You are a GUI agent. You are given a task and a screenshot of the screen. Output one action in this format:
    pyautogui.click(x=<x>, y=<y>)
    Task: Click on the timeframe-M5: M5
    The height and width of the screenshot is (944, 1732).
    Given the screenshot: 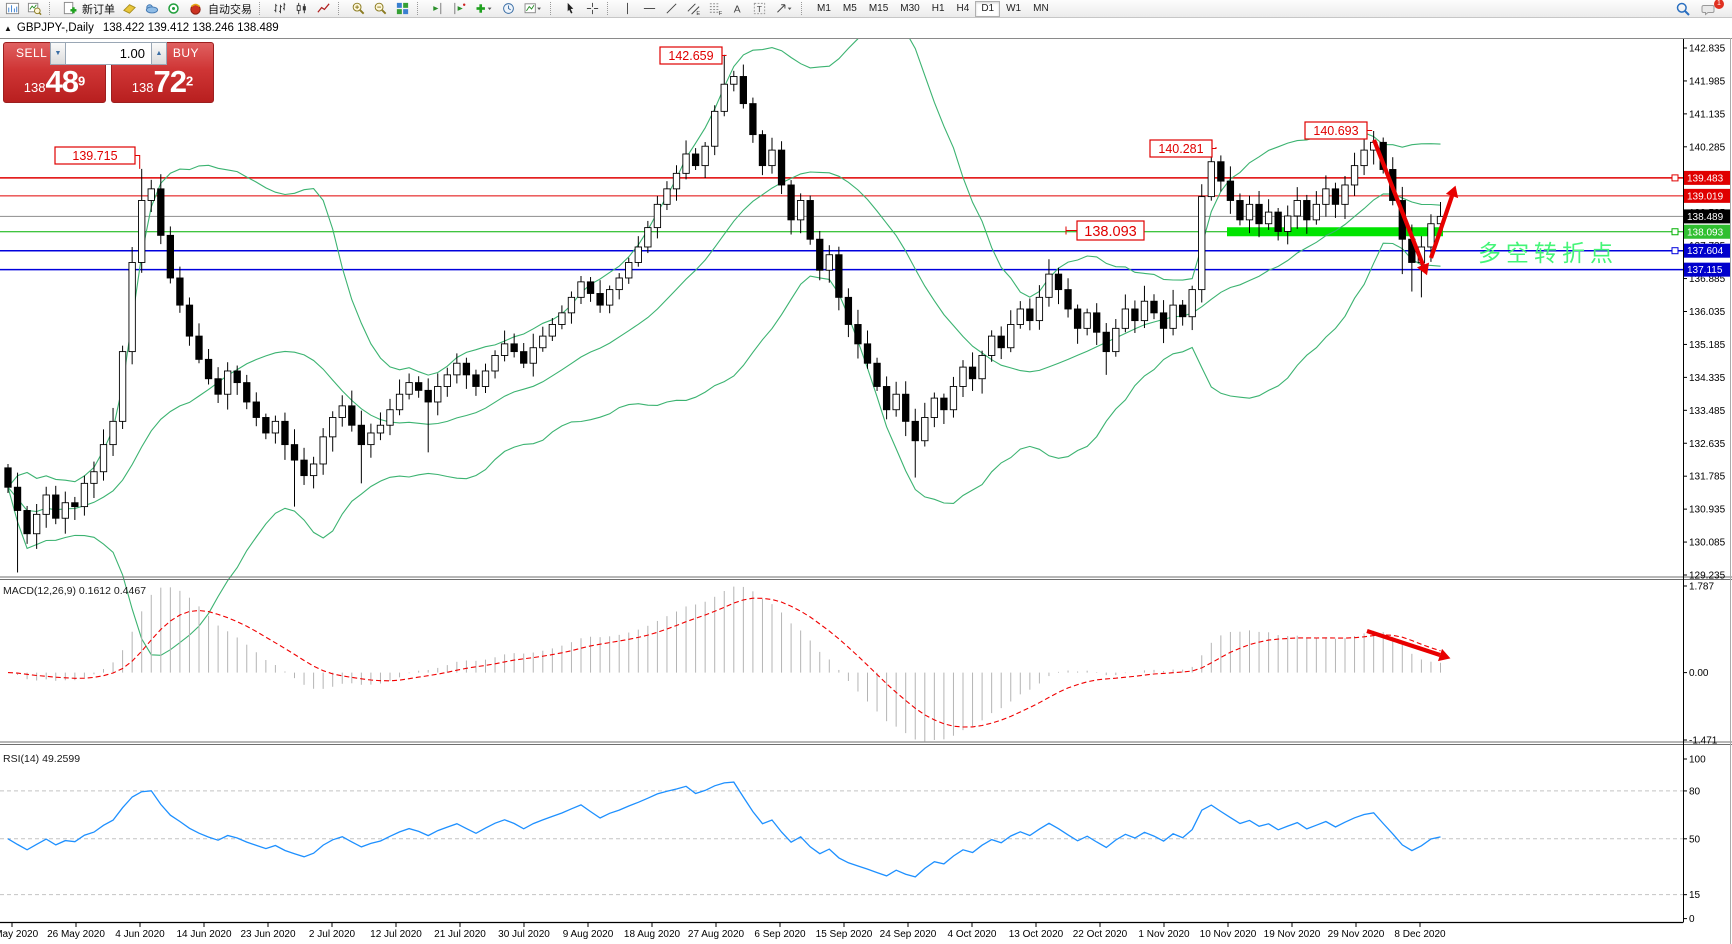 What is the action you would take?
    pyautogui.click(x=850, y=9)
    